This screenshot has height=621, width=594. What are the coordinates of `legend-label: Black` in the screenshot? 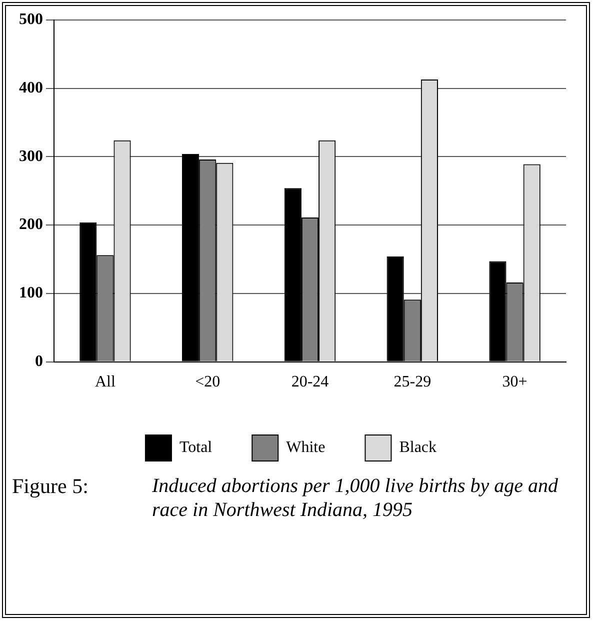 It's located at (418, 447).